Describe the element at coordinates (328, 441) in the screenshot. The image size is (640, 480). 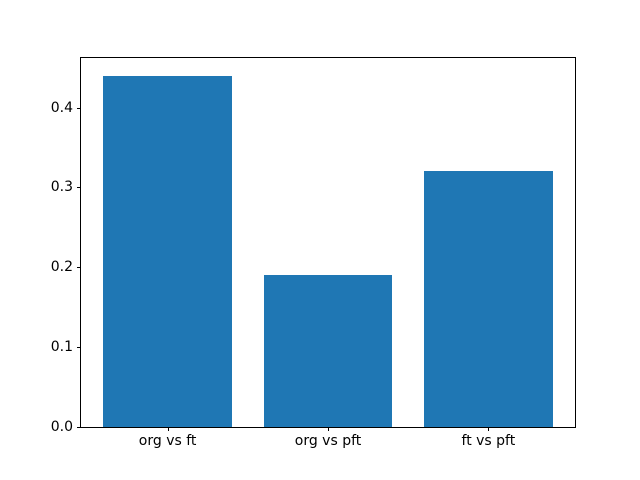
I see `x-tick-label: org vs pft` at that location.